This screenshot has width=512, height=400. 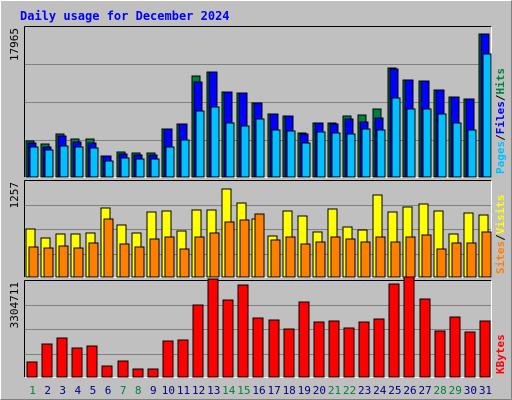 I want to click on y-max-label: 1257, so click(x=14, y=195).